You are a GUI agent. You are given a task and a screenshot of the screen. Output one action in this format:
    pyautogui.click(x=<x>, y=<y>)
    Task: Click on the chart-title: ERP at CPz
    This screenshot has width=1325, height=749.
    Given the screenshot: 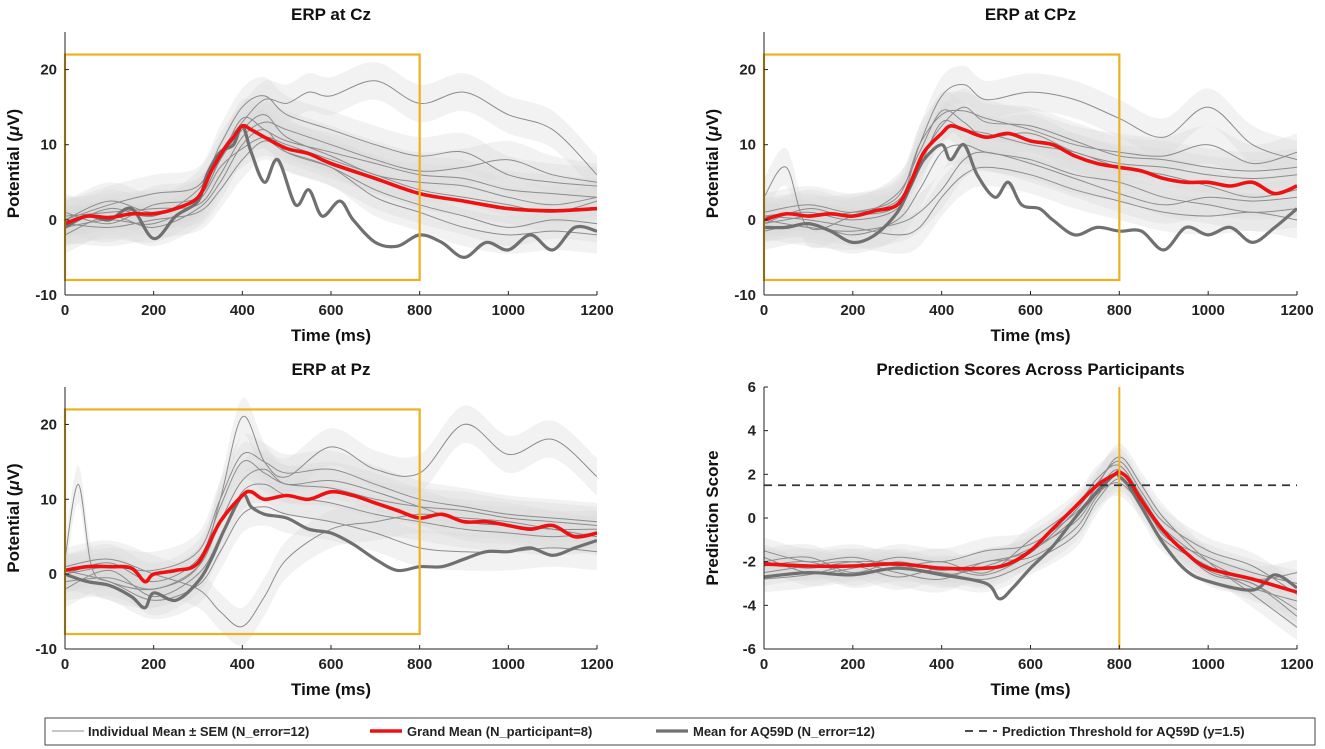 What is the action you would take?
    pyautogui.click(x=1030, y=14)
    